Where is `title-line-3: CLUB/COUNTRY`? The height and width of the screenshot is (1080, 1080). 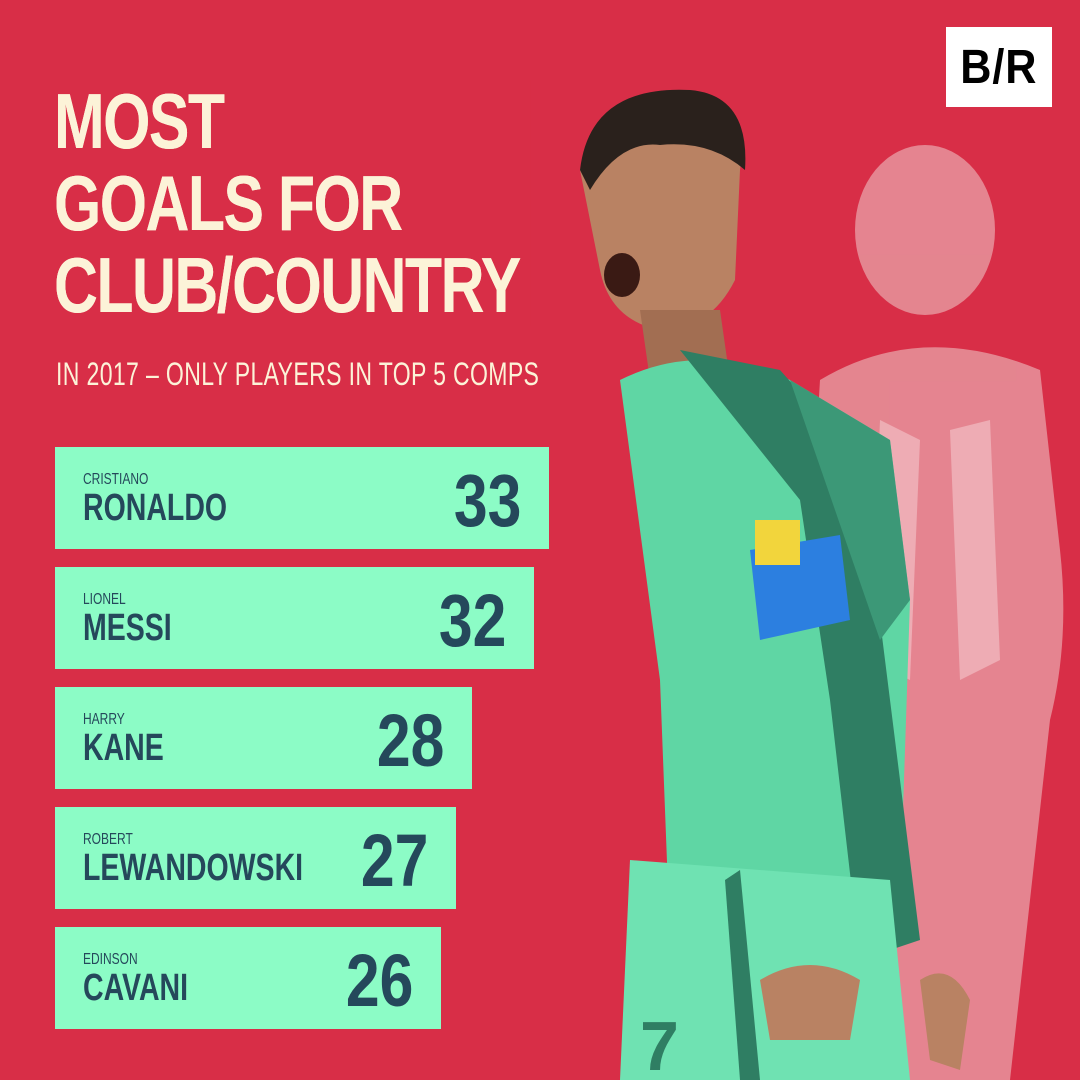 title-line-3: CLUB/COUNTRY is located at coordinates (292, 285).